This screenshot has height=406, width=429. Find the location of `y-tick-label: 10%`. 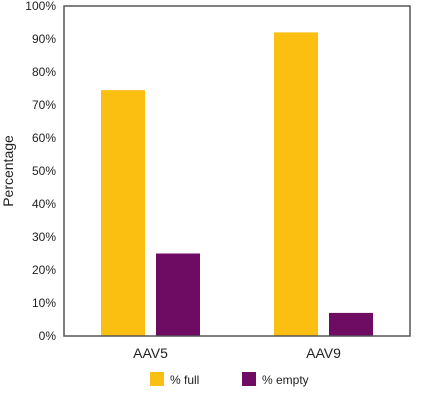

y-tick-label: 10% is located at coordinates (44, 303).